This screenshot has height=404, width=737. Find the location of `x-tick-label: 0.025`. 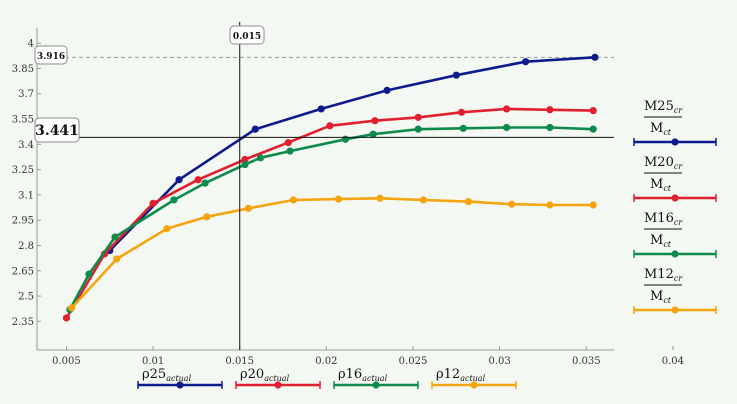

x-tick-label: 0.025 is located at coordinates (413, 361).